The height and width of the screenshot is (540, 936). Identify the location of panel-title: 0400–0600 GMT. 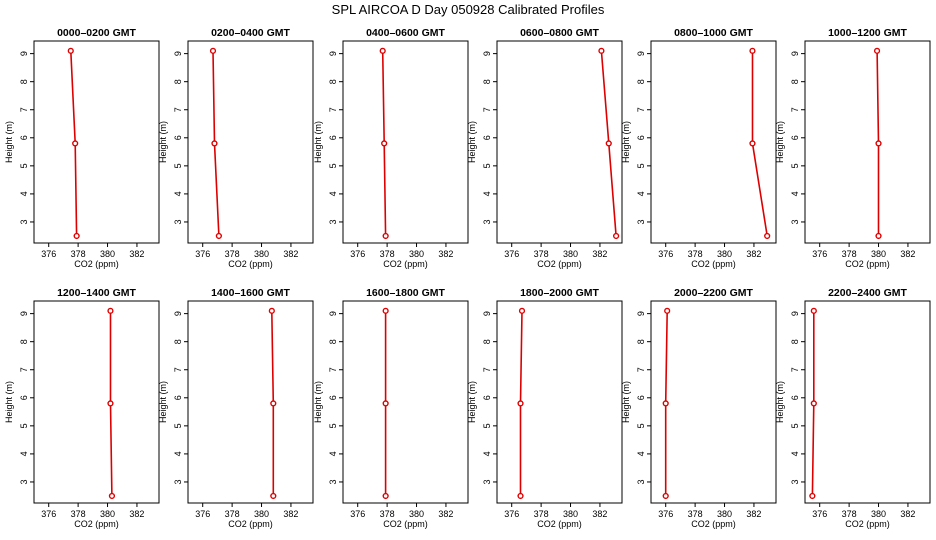
(405, 33).